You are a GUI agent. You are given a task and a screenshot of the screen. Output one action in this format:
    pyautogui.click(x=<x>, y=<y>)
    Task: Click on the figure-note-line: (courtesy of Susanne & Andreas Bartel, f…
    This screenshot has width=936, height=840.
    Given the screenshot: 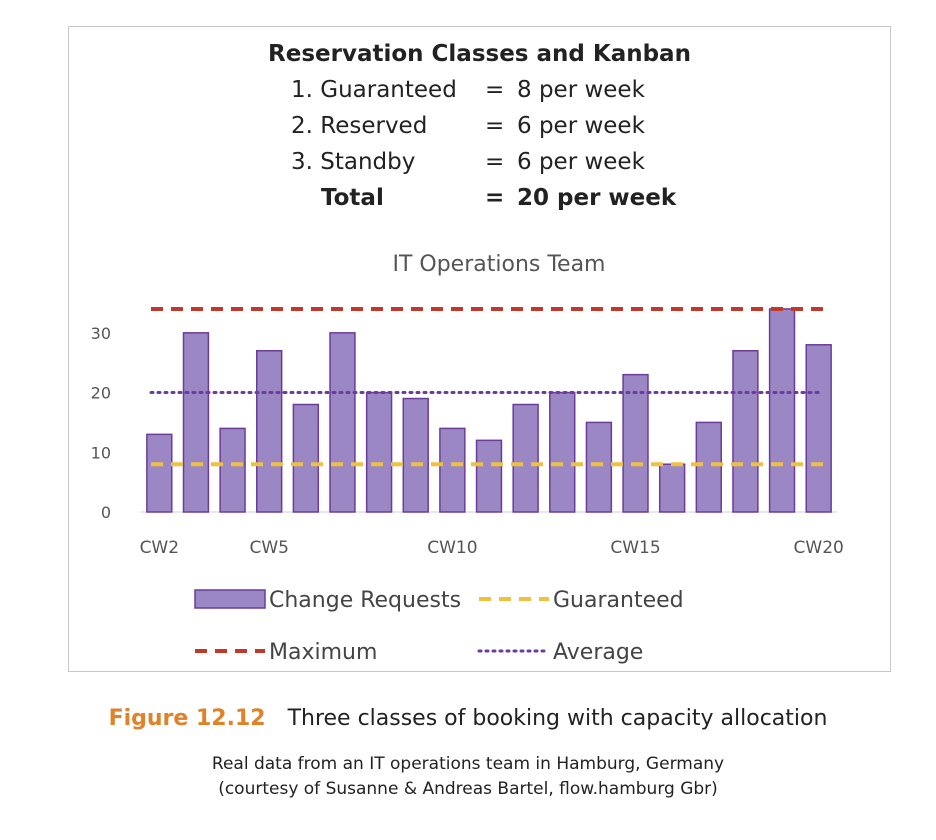 What is the action you would take?
    pyautogui.click(x=468, y=789)
    